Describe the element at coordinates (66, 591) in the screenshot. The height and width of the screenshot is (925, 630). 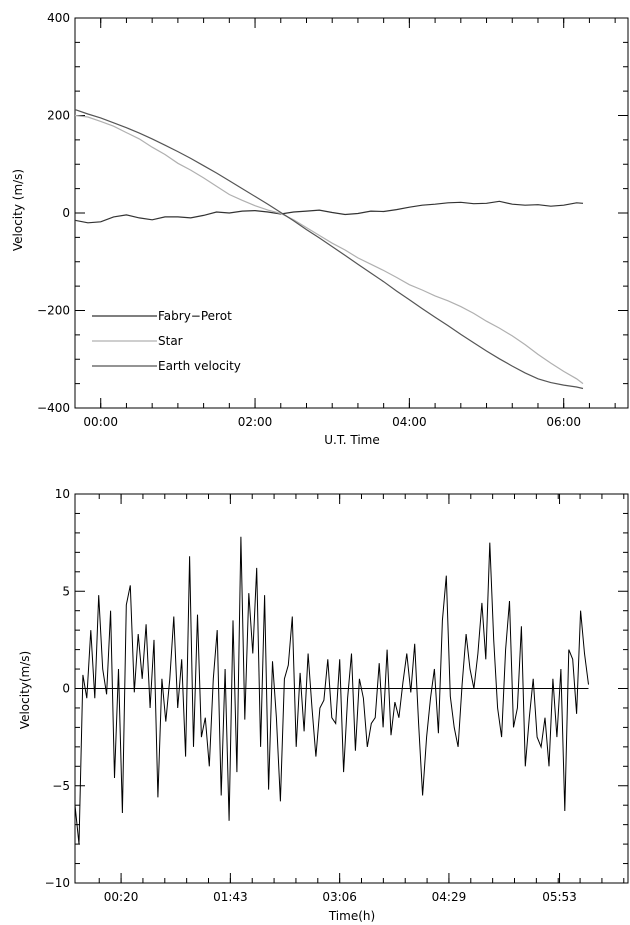
I see `chart2-y-tick-label: 5` at that location.